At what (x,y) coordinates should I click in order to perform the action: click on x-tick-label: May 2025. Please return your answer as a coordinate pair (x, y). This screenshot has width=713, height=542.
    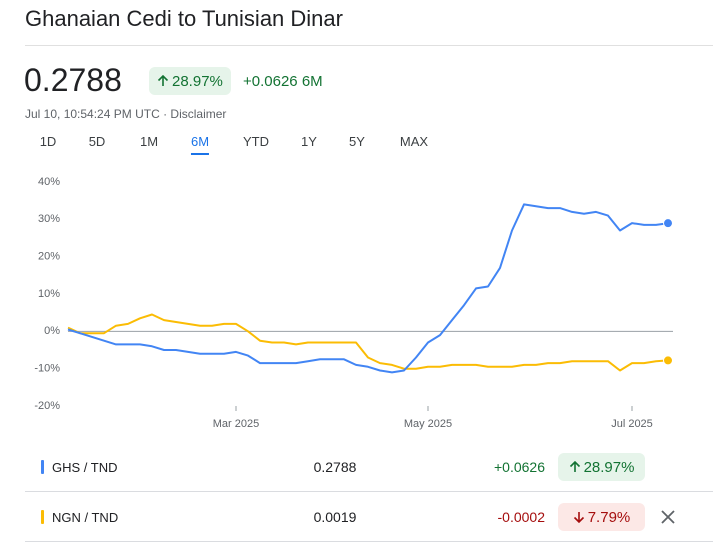
    Looking at the image, I should click on (428, 424).